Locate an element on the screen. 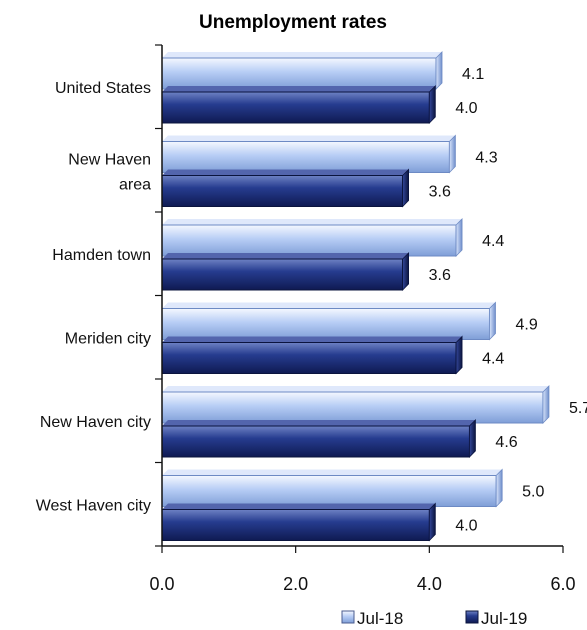 The image size is (587, 630). category-label-line-2-2: area is located at coordinates (135, 184).